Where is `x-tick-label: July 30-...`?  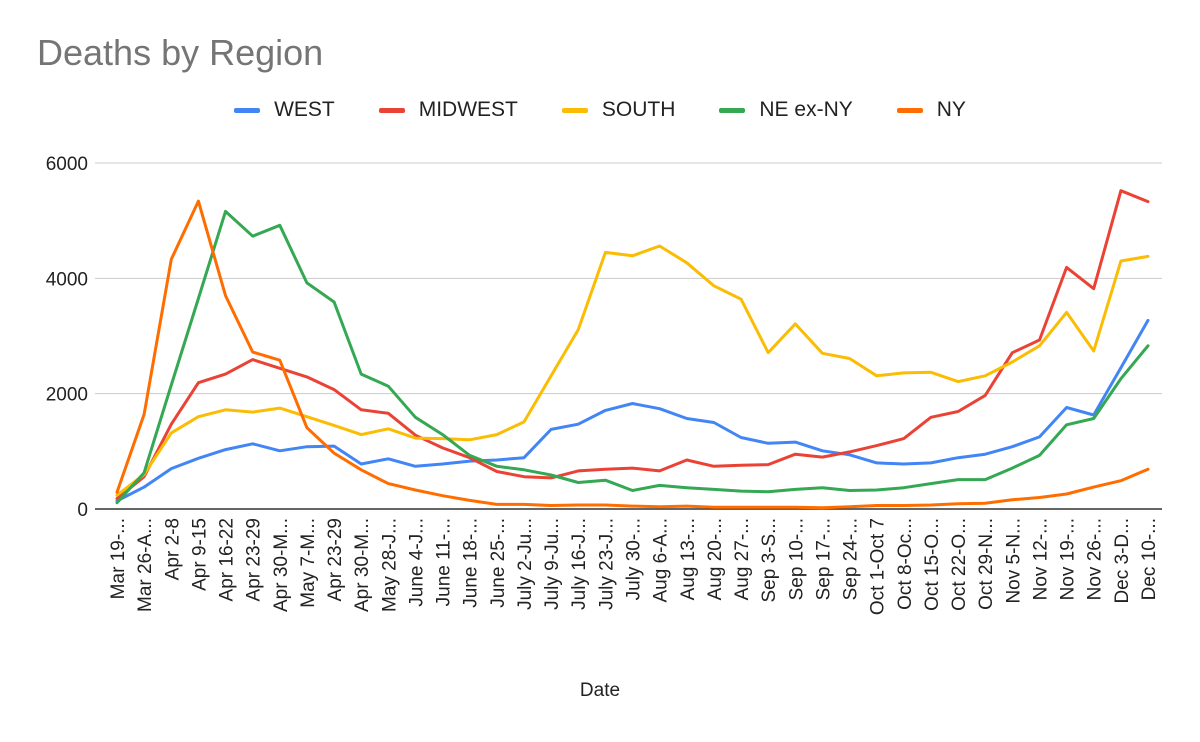 x-tick-label: July 30-... is located at coordinates (634, 559).